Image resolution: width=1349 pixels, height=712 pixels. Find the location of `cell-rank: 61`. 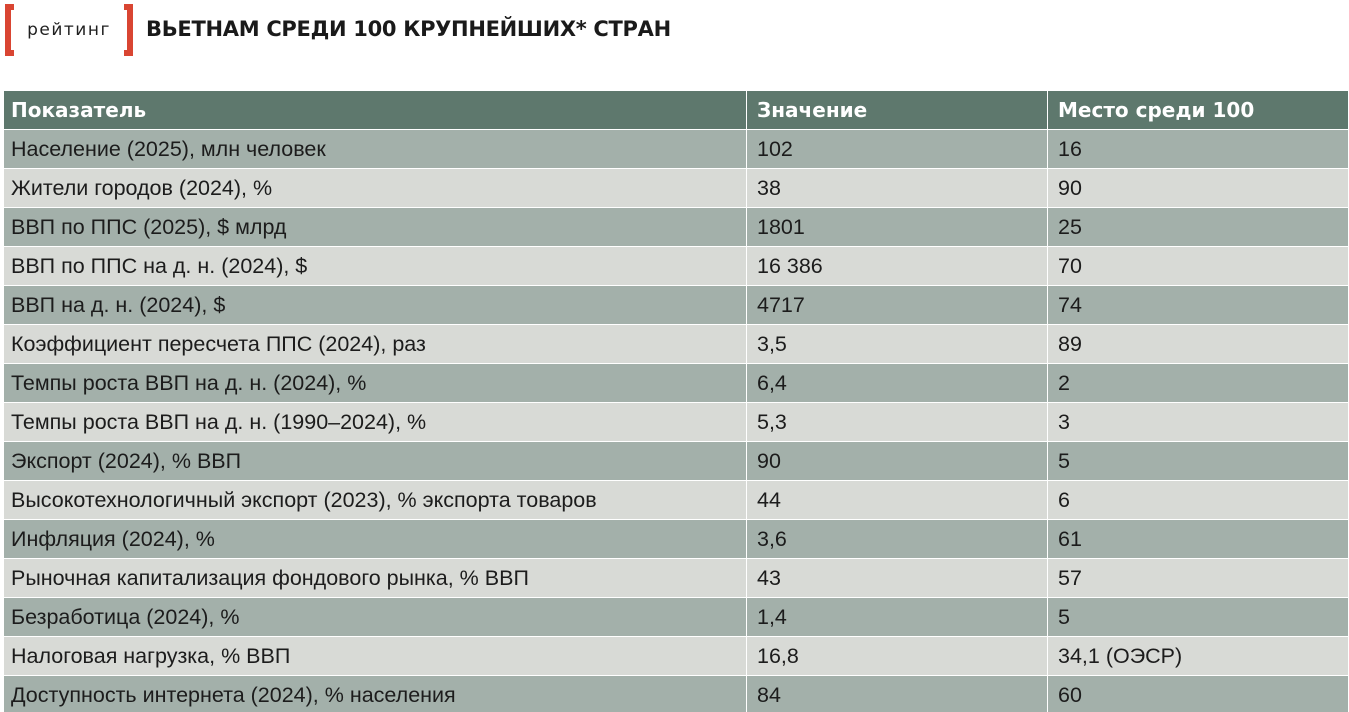

cell-rank: 61 is located at coordinates (1070, 538).